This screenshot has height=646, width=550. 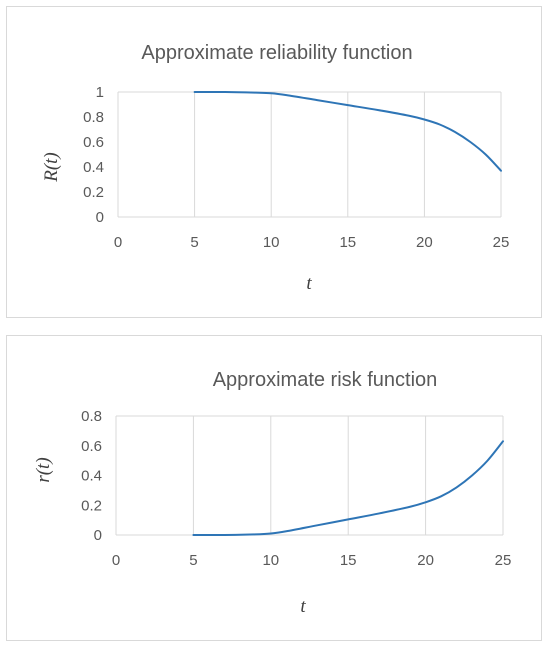 I want to click on chart-title: Approximate risk function, so click(x=325, y=380).